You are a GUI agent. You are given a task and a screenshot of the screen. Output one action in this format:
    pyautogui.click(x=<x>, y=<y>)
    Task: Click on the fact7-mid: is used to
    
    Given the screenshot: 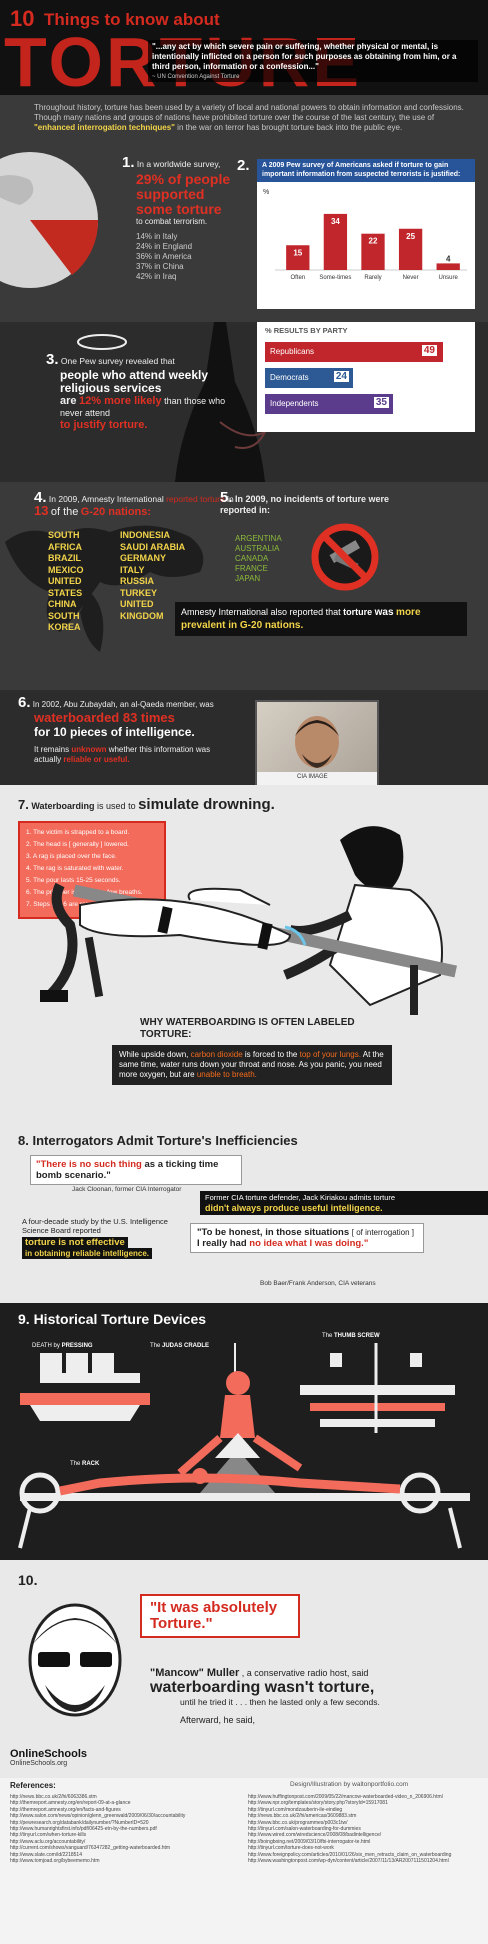 What is the action you would take?
    pyautogui.click(x=116, y=806)
    